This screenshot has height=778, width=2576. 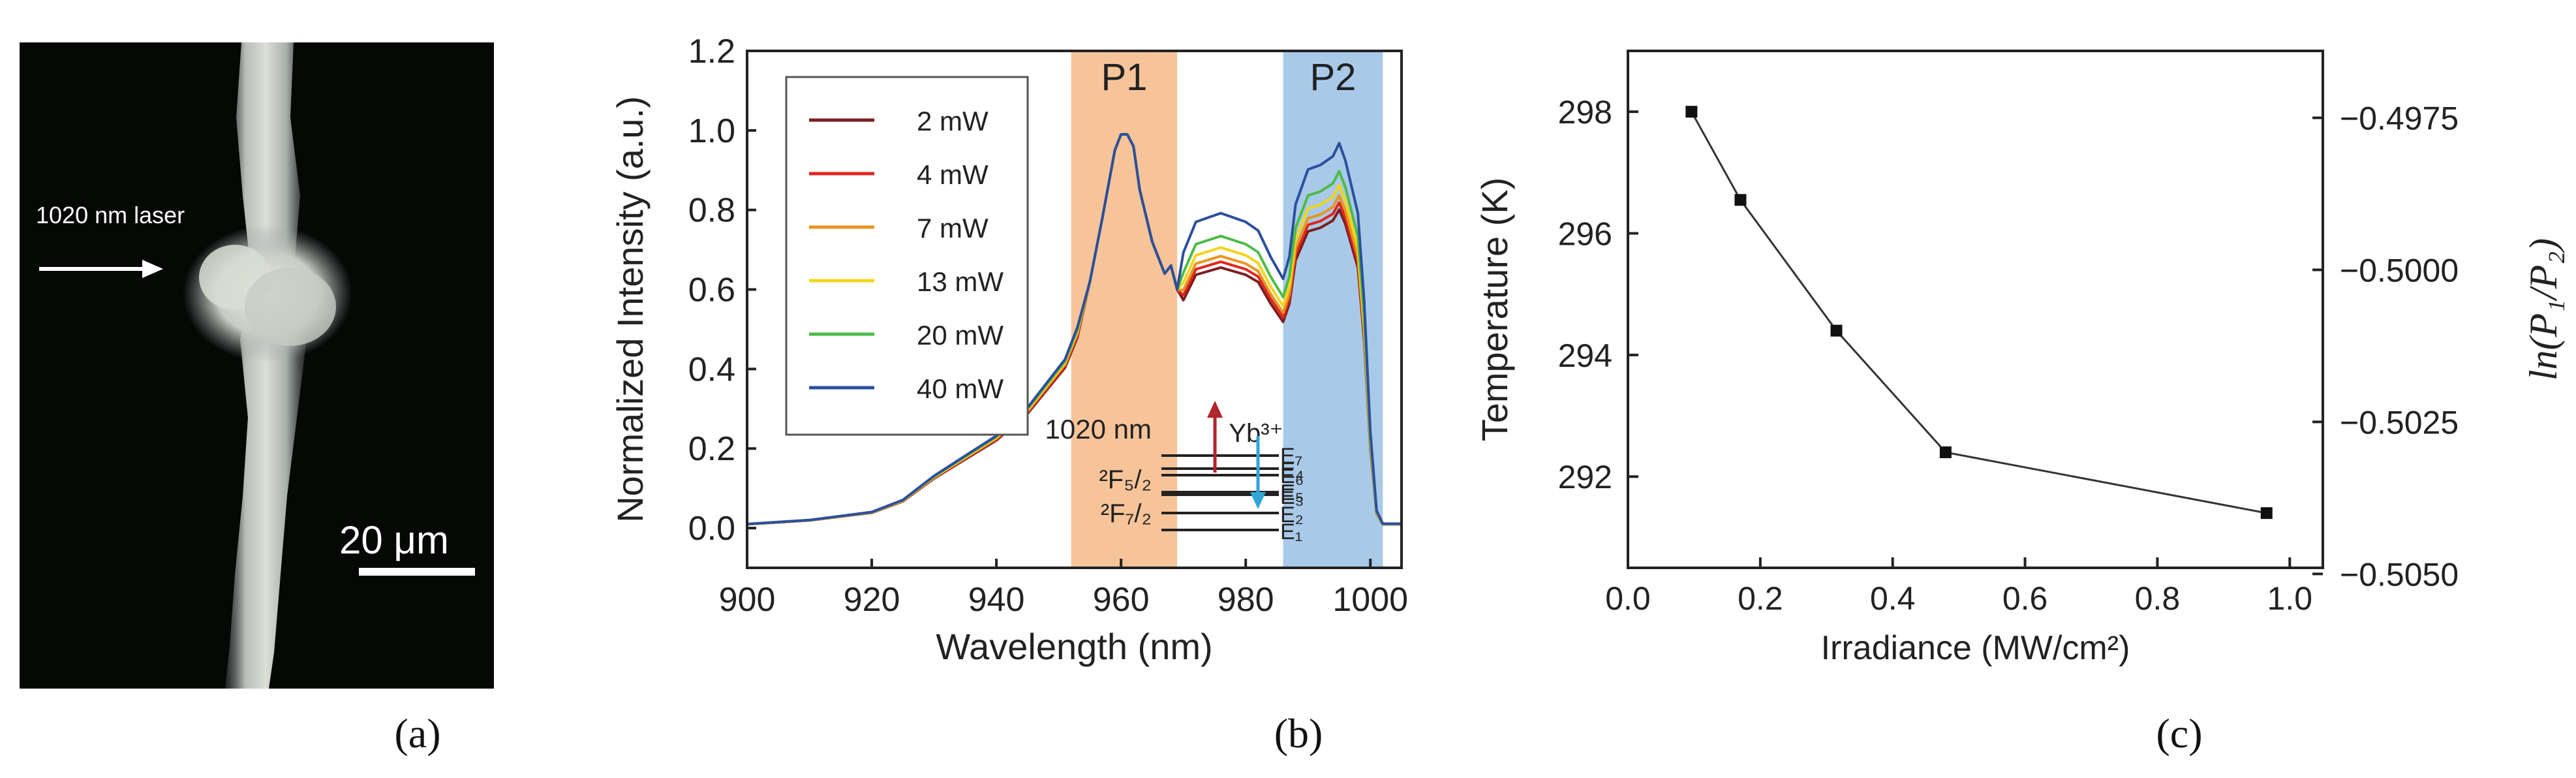 What do you see at coordinates (748, 600) in the screenshot?
I see `x-tick-label: 900` at bounding box center [748, 600].